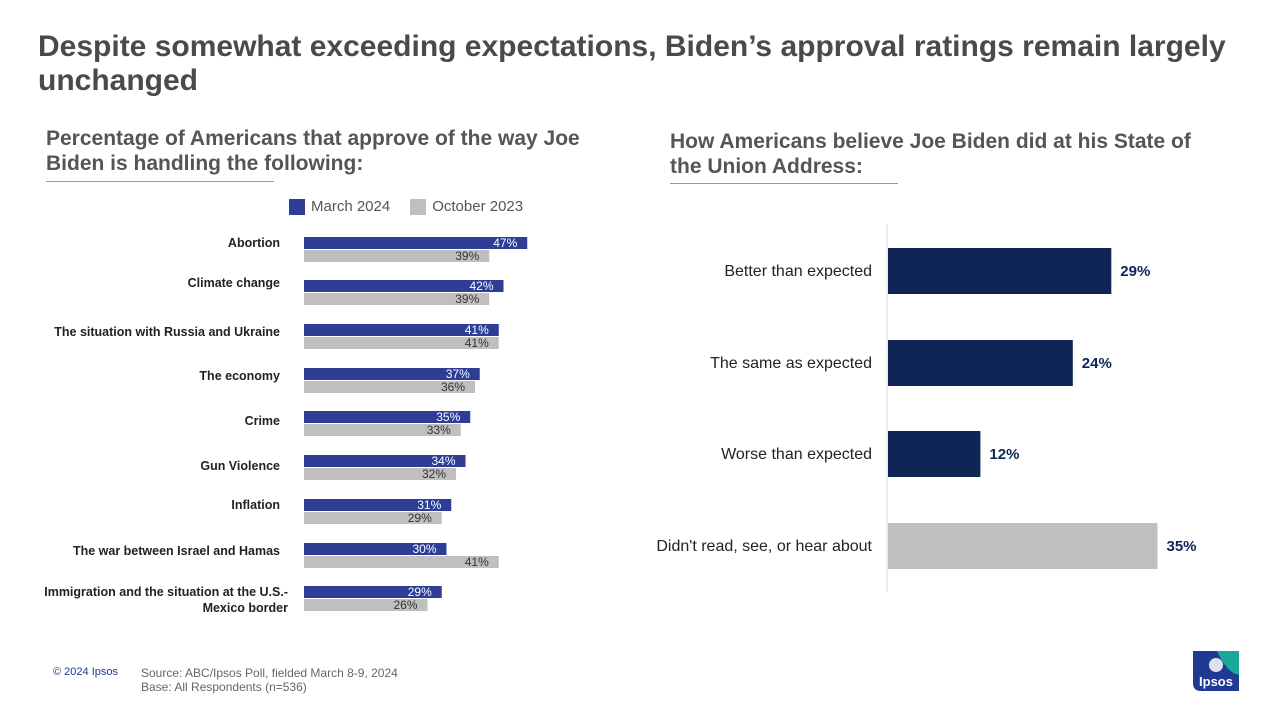  I want to click on legend-label-october: October 2023, so click(478, 206).